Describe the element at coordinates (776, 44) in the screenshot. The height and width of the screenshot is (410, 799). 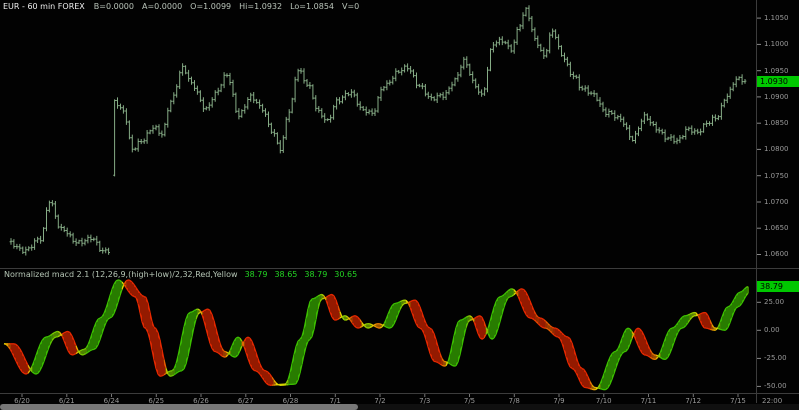
I see `price-axis-label: 1.1000` at that location.